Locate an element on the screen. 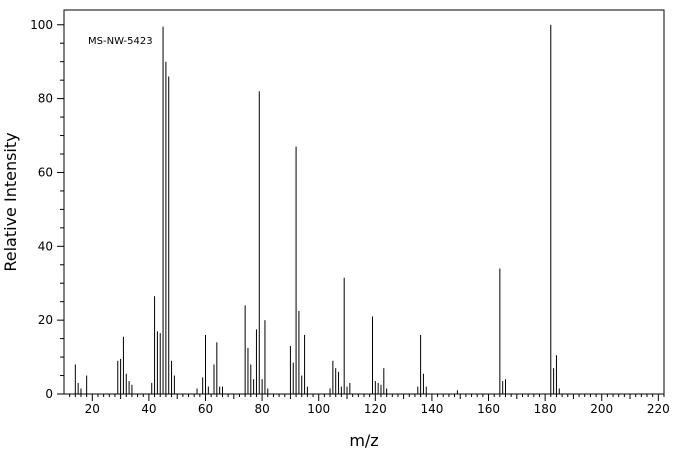 The height and width of the screenshot is (455, 676). x-tick-label: 20 is located at coordinates (92, 409).